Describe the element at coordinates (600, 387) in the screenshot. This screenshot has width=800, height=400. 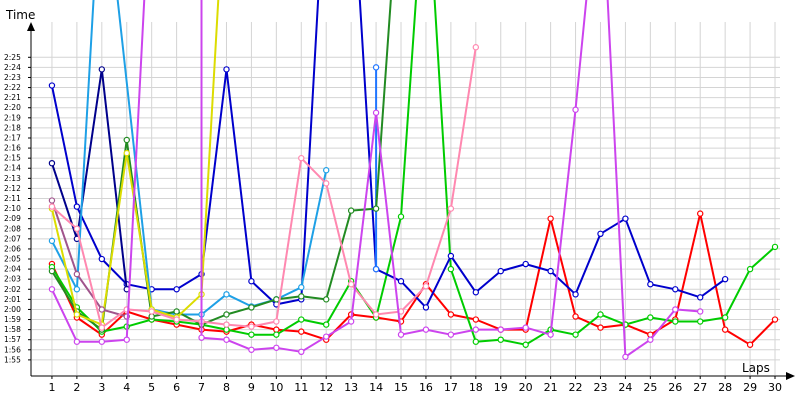
I see `x-tick-label: 23` at that location.